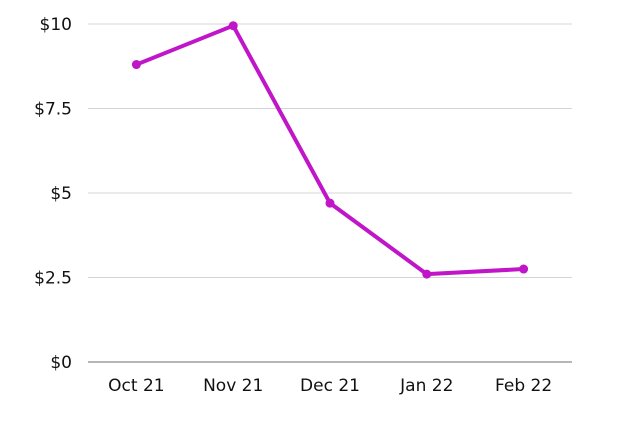 The image size is (632, 438). What do you see at coordinates (330, 386) in the screenshot?
I see `x-tick-label: Dec 21` at bounding box center [330, 386].